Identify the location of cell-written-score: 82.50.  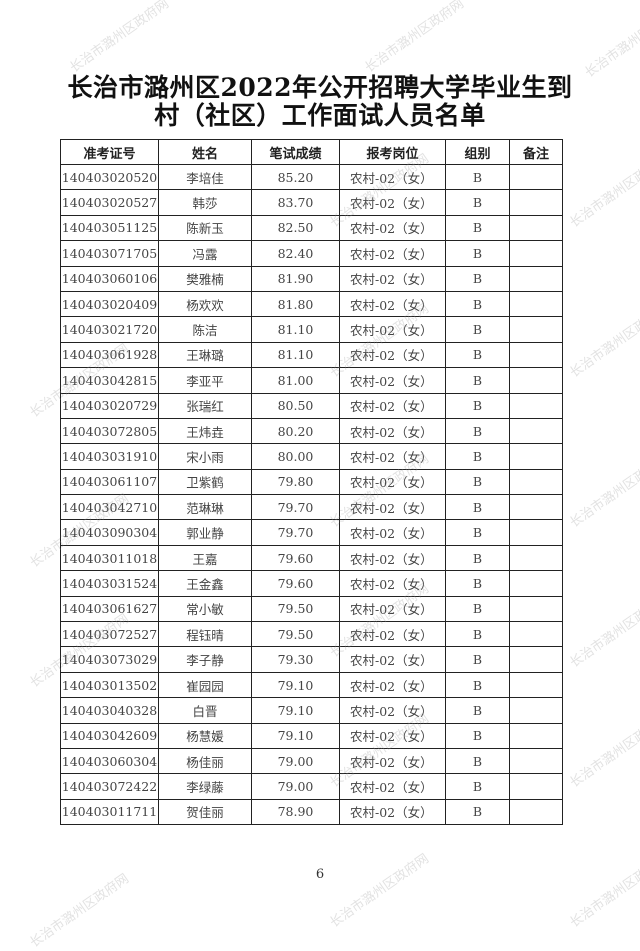
(295, 228).